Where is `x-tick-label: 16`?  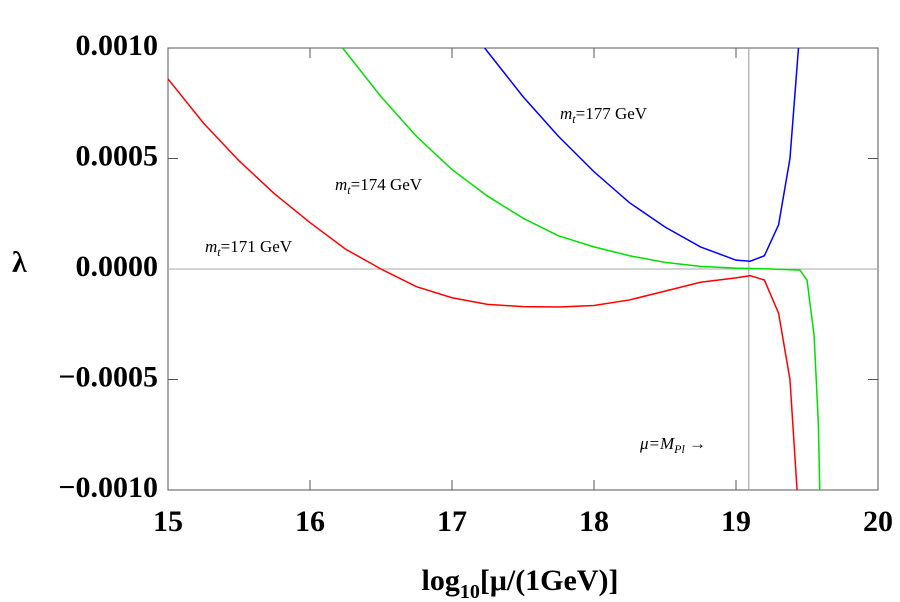
x-tick-label: 16 is located at coordinates (310, 521).